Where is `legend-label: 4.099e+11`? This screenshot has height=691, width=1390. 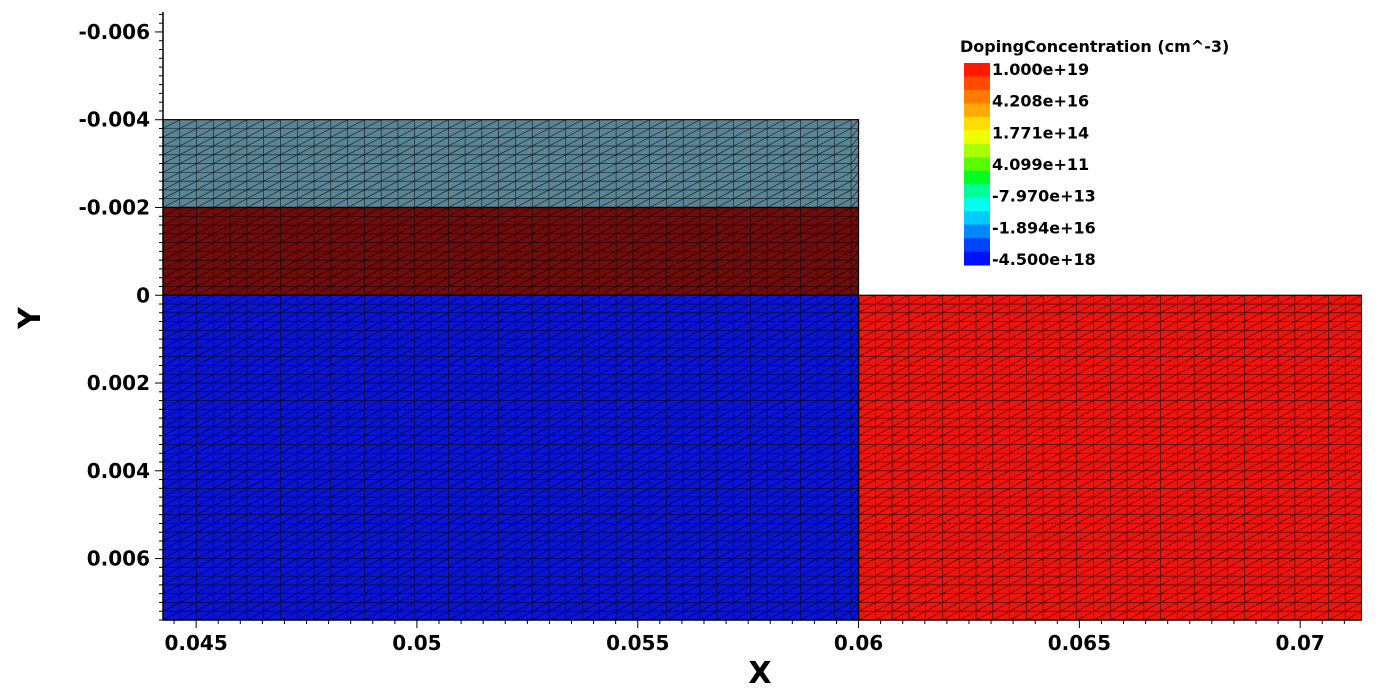 legend-label: 4.099e+11 is located at coordinates (1040, 164).